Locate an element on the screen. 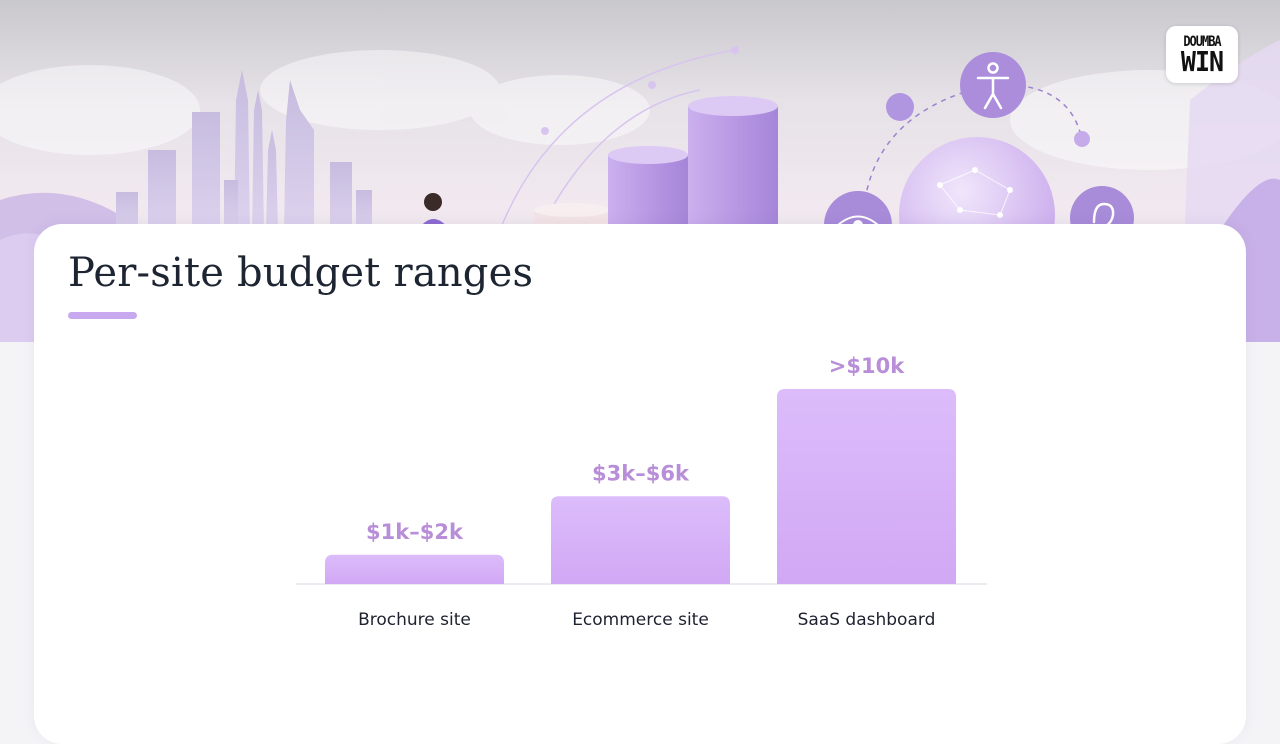  bar-value-label: >$10k is located at coordinates (867, 366).